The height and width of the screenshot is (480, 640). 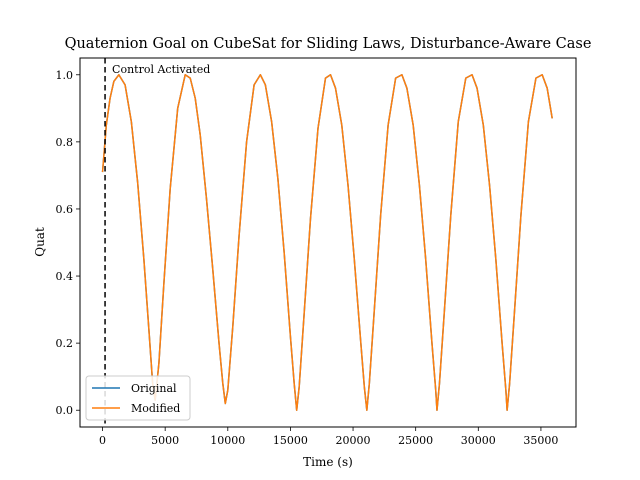 I want to click on y-tick-label: 1.0, so click(x=65, y=75).